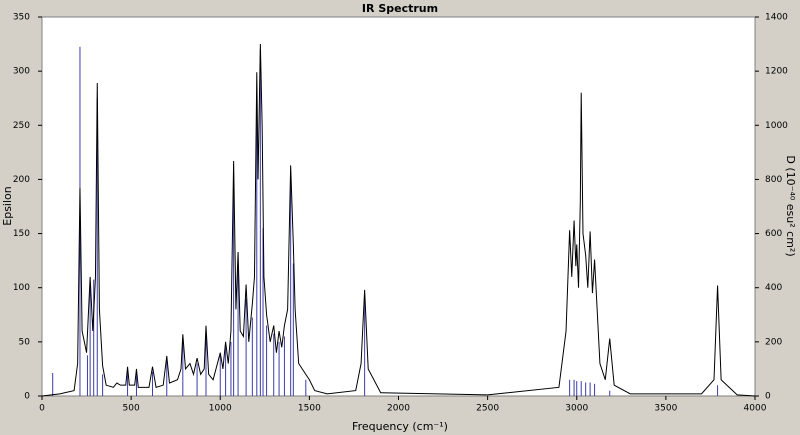 This screenshot has width=800, height=435. What do you see at coordinates (21, 288) in the screenshot?
I see `y-tick-label: 100` at bounding box center [21, 288].